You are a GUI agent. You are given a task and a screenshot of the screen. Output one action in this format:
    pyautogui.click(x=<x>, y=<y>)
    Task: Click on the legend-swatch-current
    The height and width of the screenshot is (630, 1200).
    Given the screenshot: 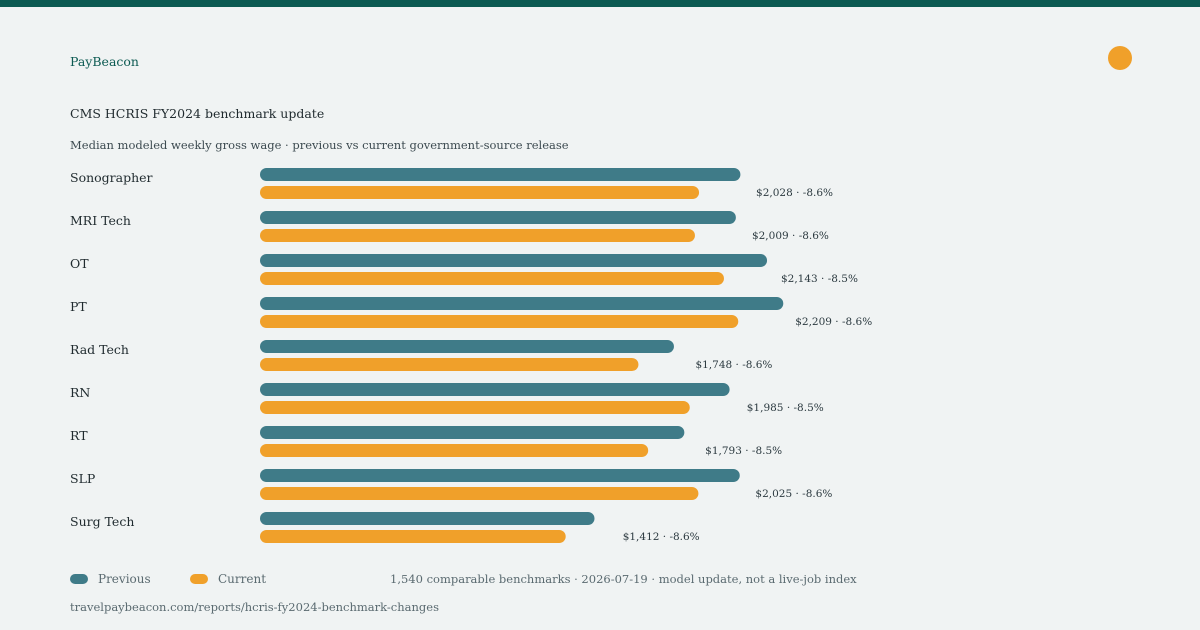 What is the action you would take?
    pyautogui.click(x=199, y=579)
    